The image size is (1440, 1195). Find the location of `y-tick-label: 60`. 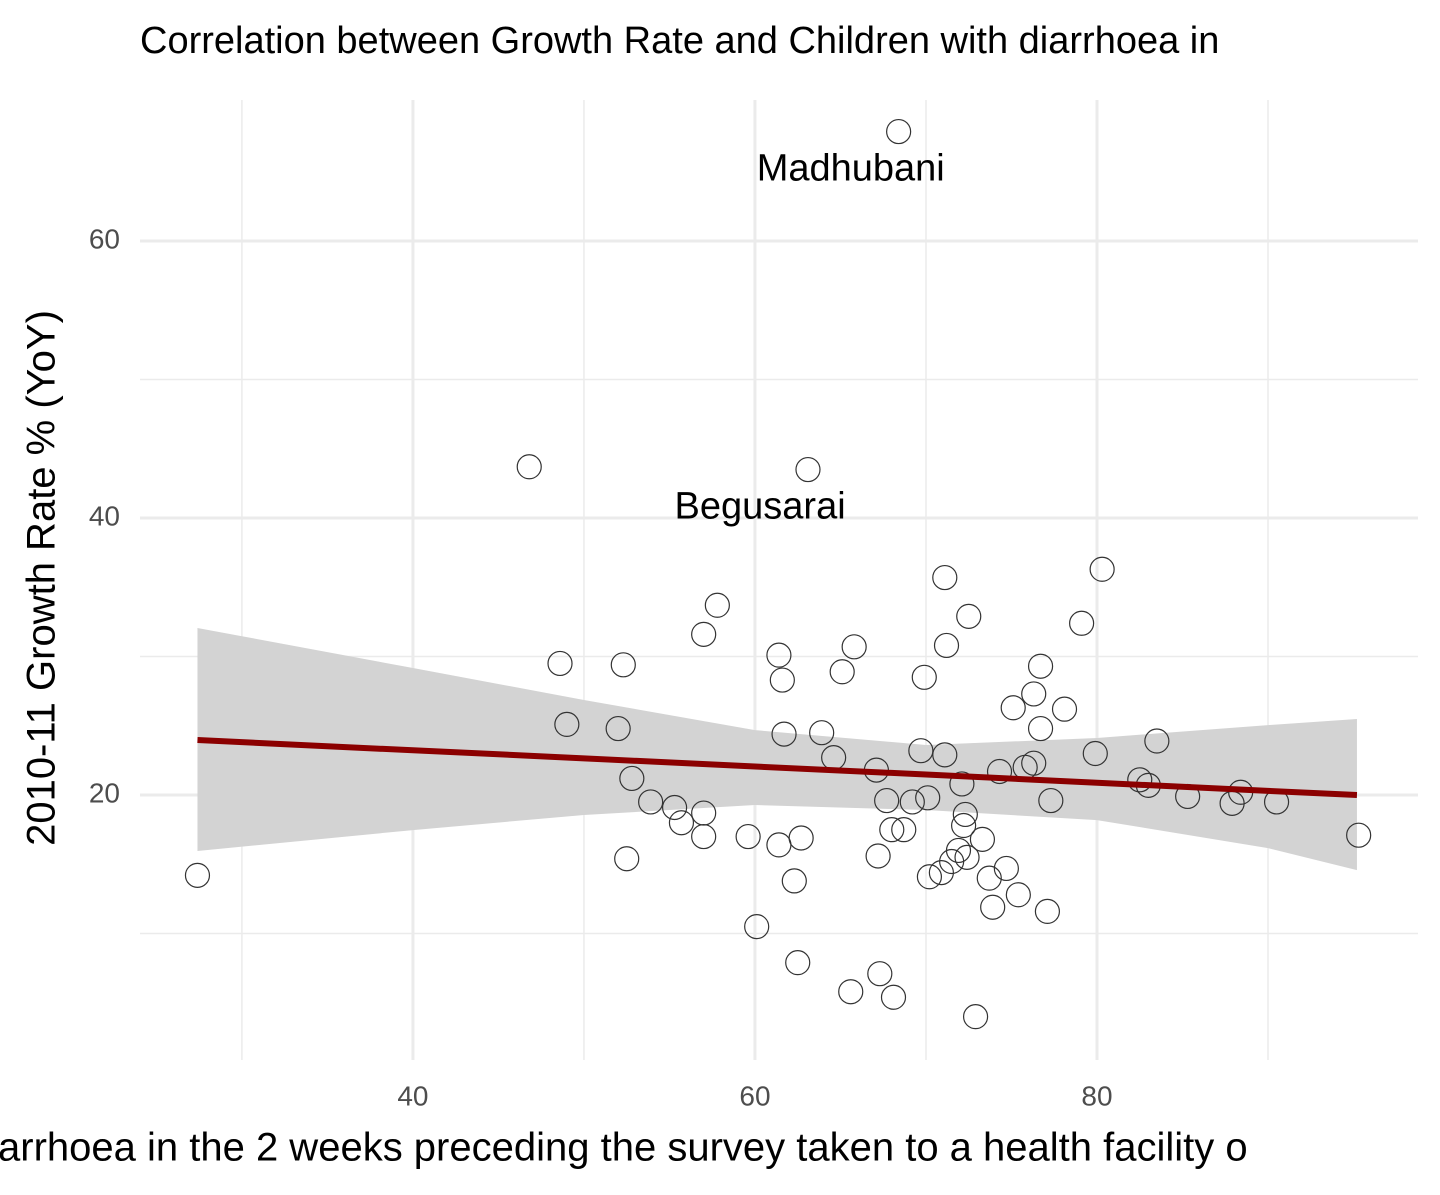

y-tick-label: 60 is located at coordinates (104, 238).